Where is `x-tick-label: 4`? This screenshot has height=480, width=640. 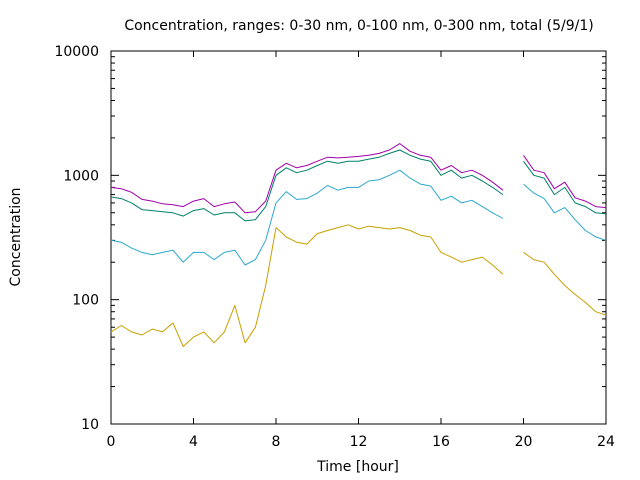 x-tick-label: 4 is located at coordinates (193, 442).